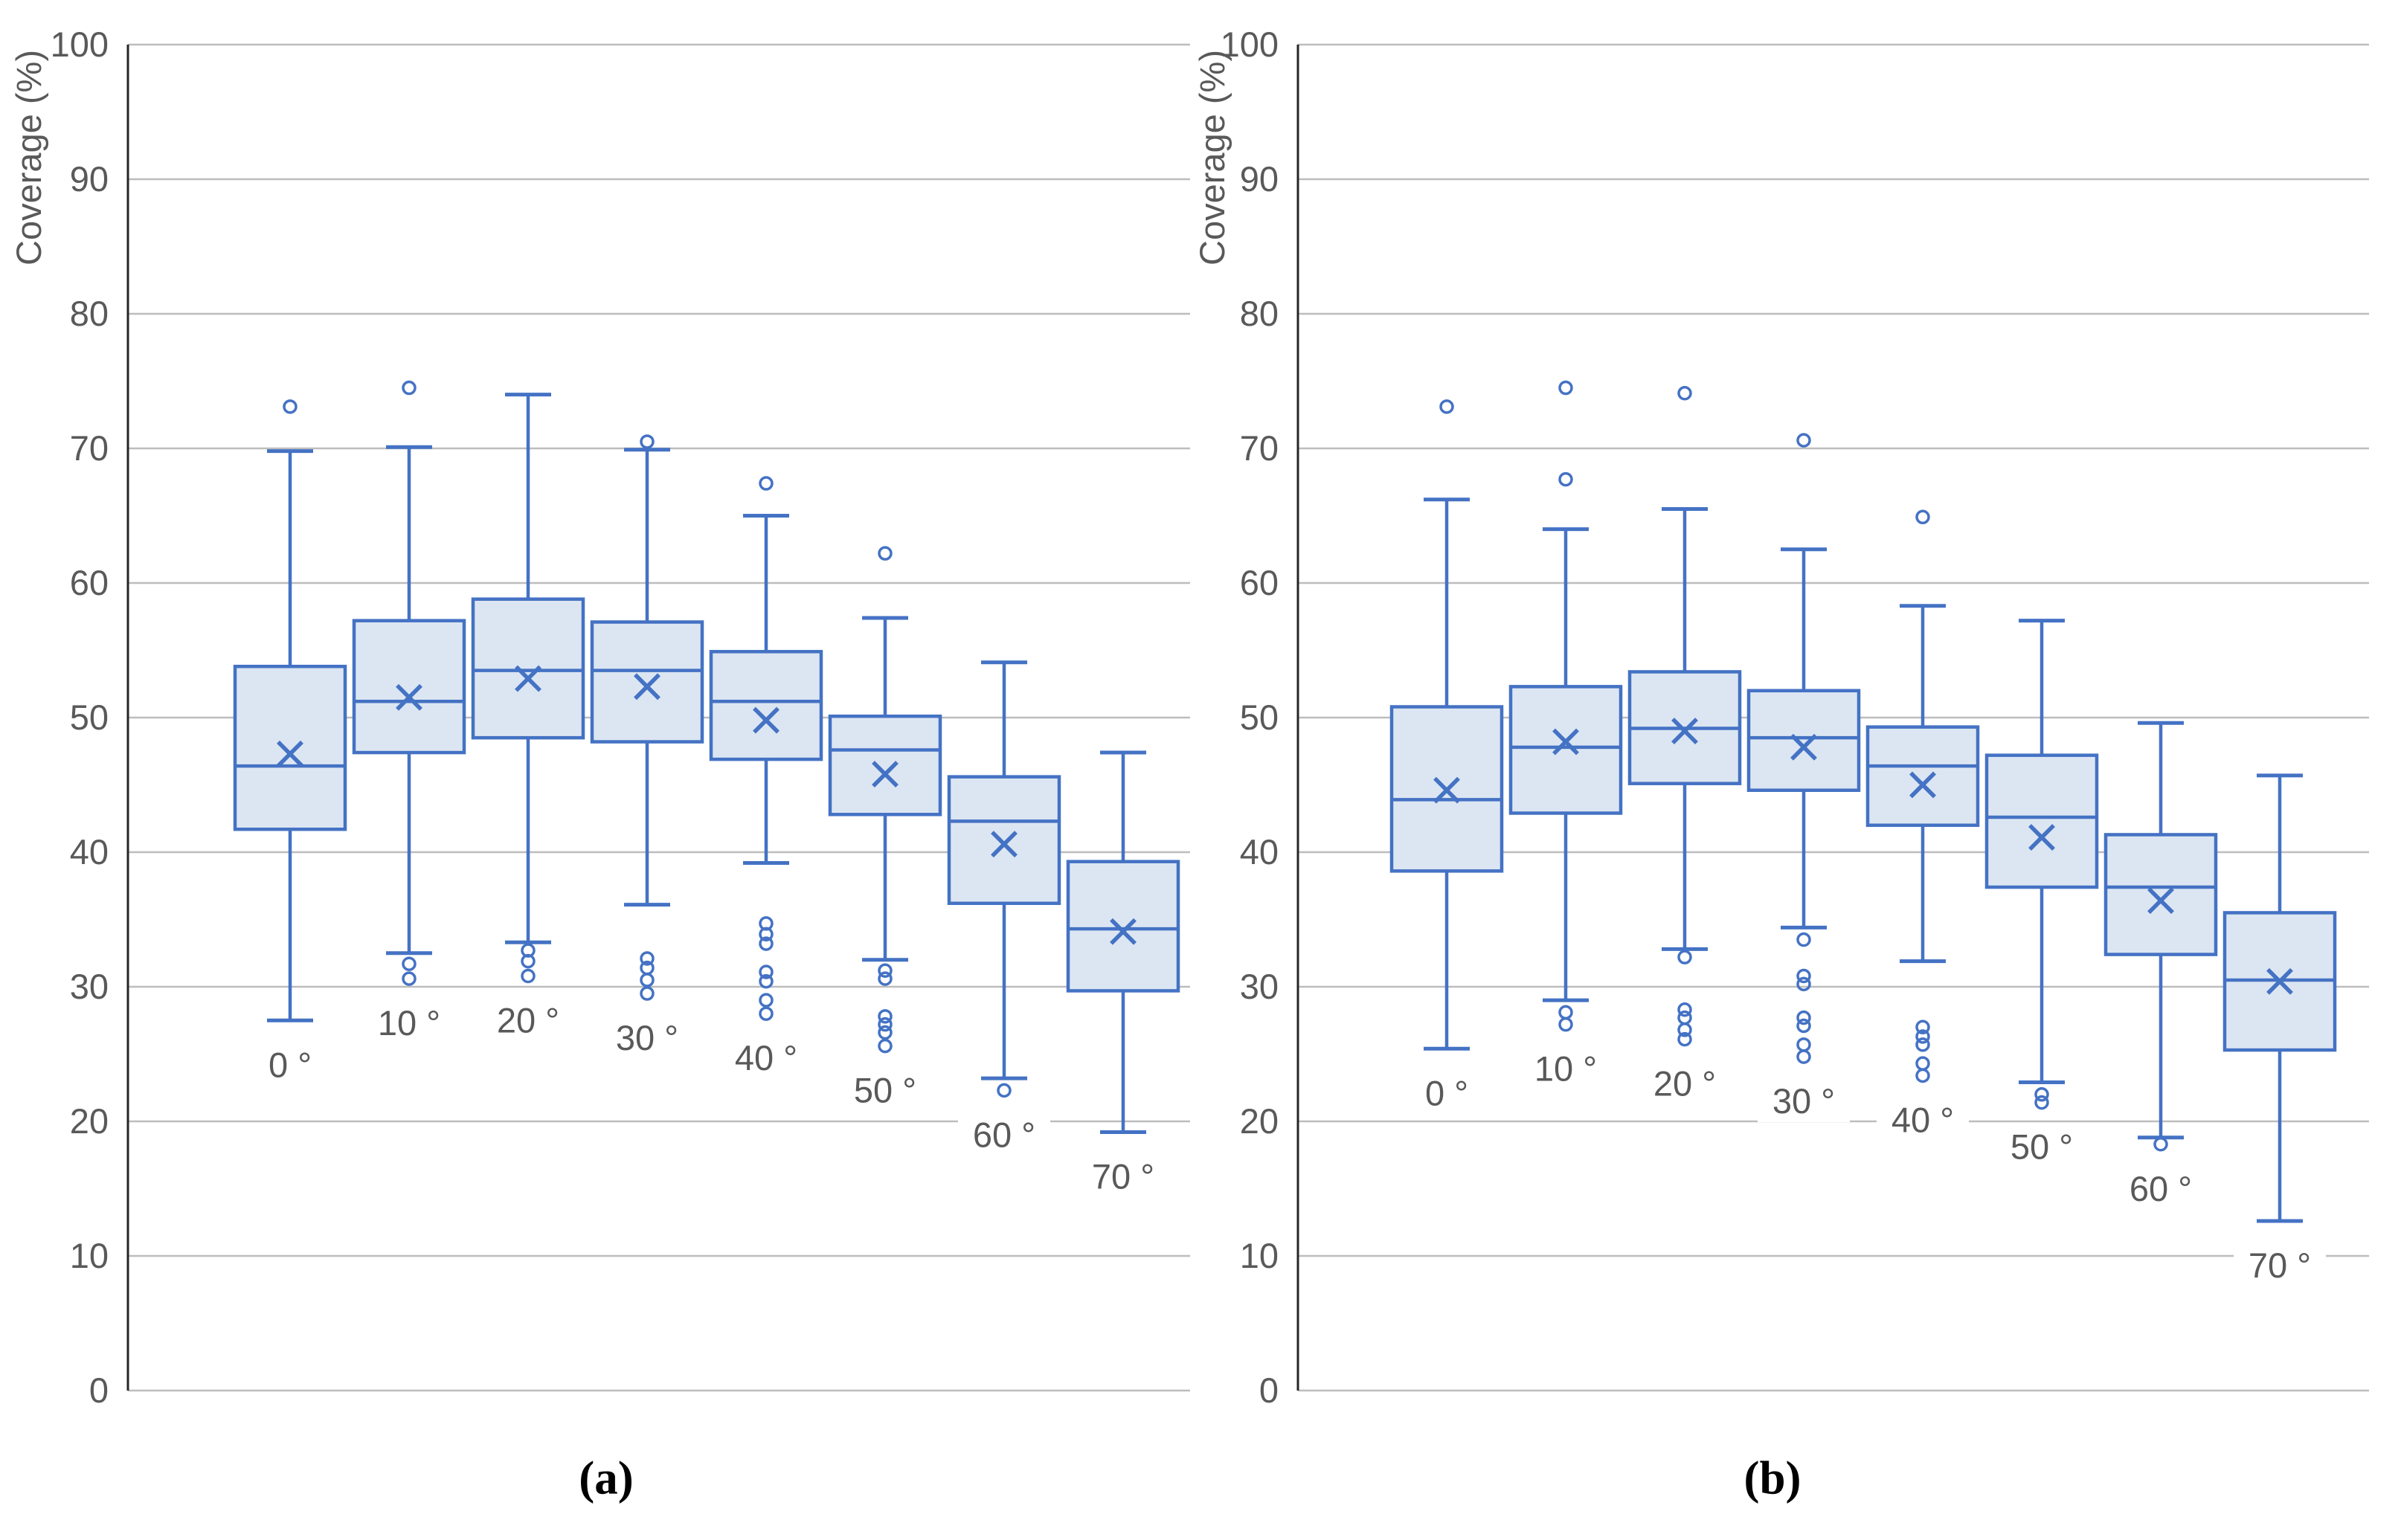 The width and height of the screenshot is (2401, 1540). Describe the element at coordinates (89, 1255) in the screenshot. I see `y-tick-label: 10` at that location.